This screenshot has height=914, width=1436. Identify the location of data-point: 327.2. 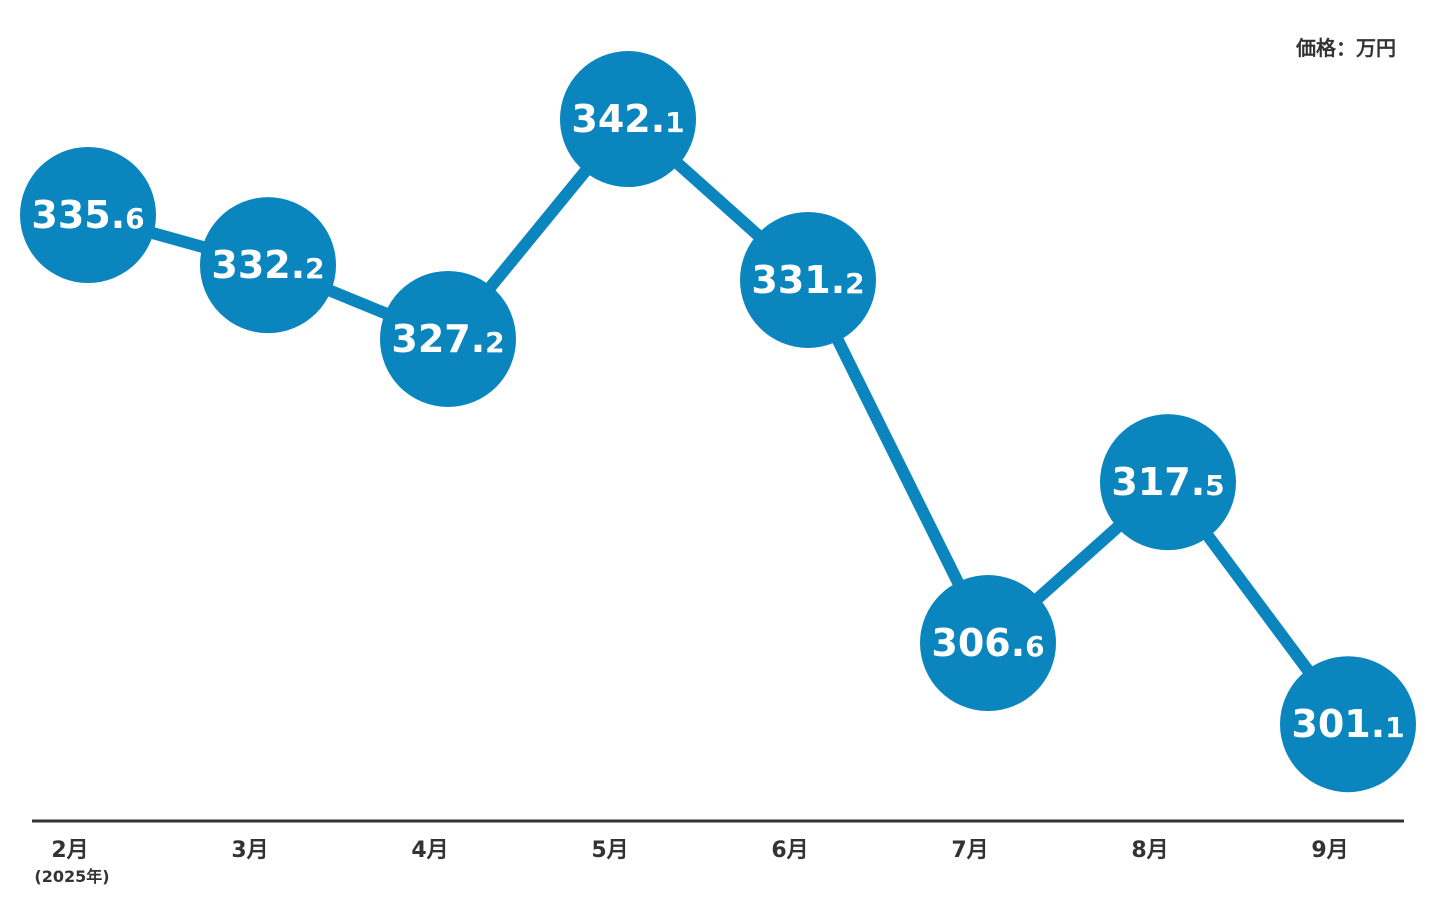
(448, 338).